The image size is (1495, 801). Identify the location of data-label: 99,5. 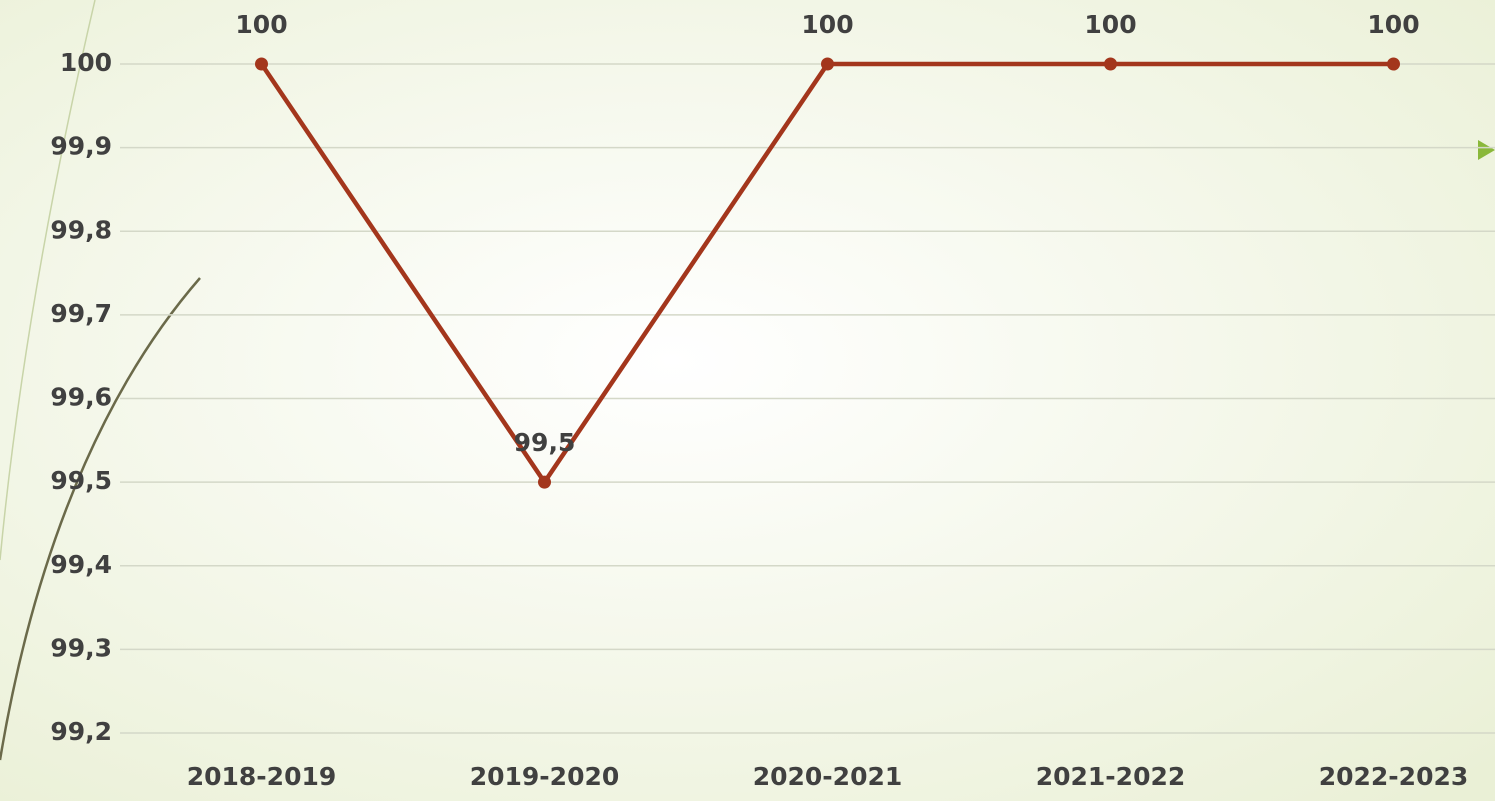
(545, 442).